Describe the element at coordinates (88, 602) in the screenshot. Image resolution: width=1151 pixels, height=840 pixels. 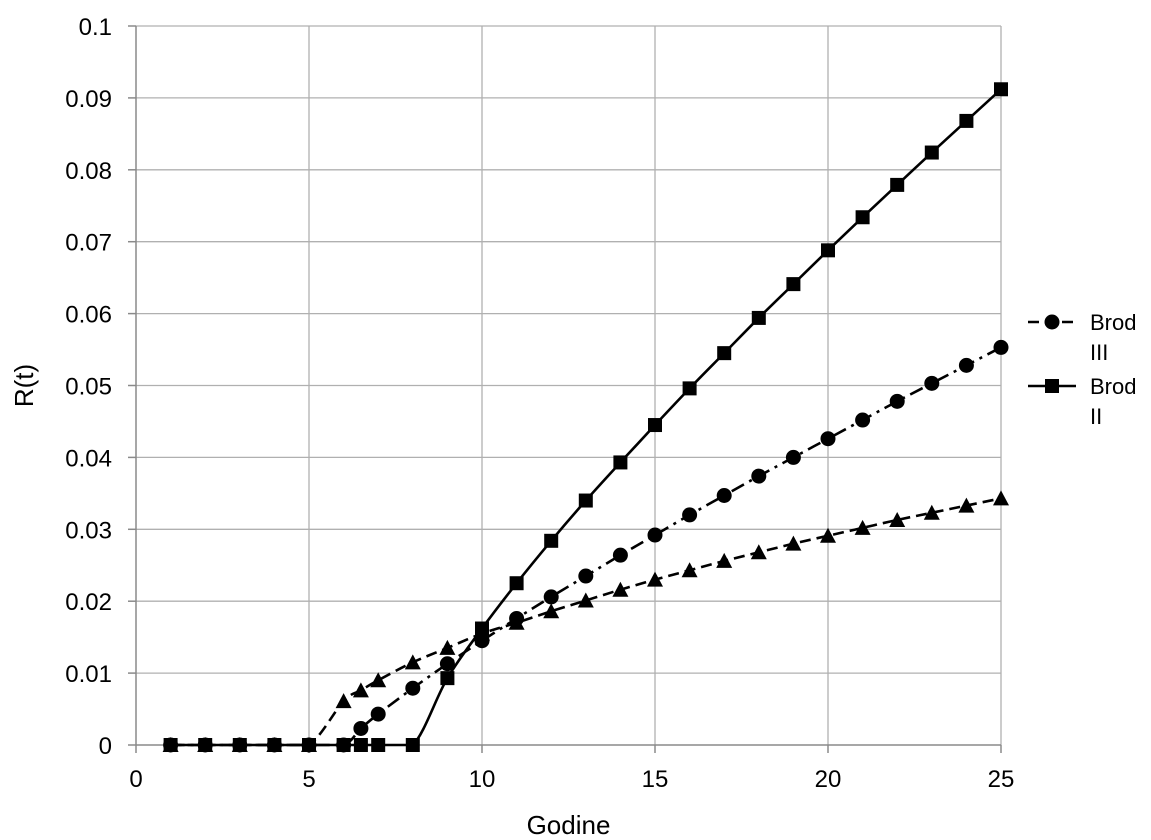
I see `y-tick-label: 0.02` at that location.